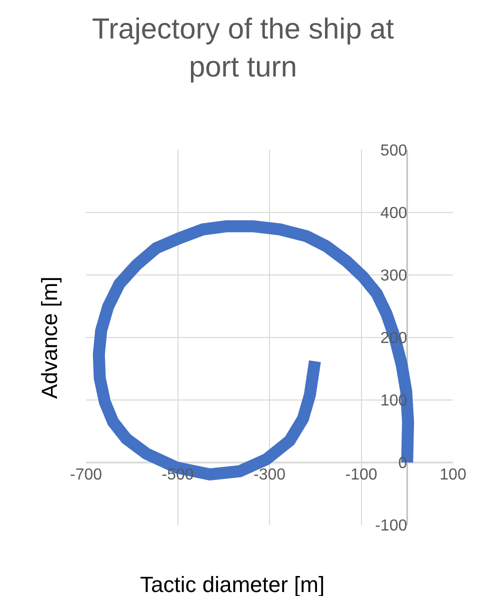 The height and width of the screenshot is (596, 486). Describe the element at coordinates (361, 475) in the screenshot. I see `x-tick-label: -100` at that location.